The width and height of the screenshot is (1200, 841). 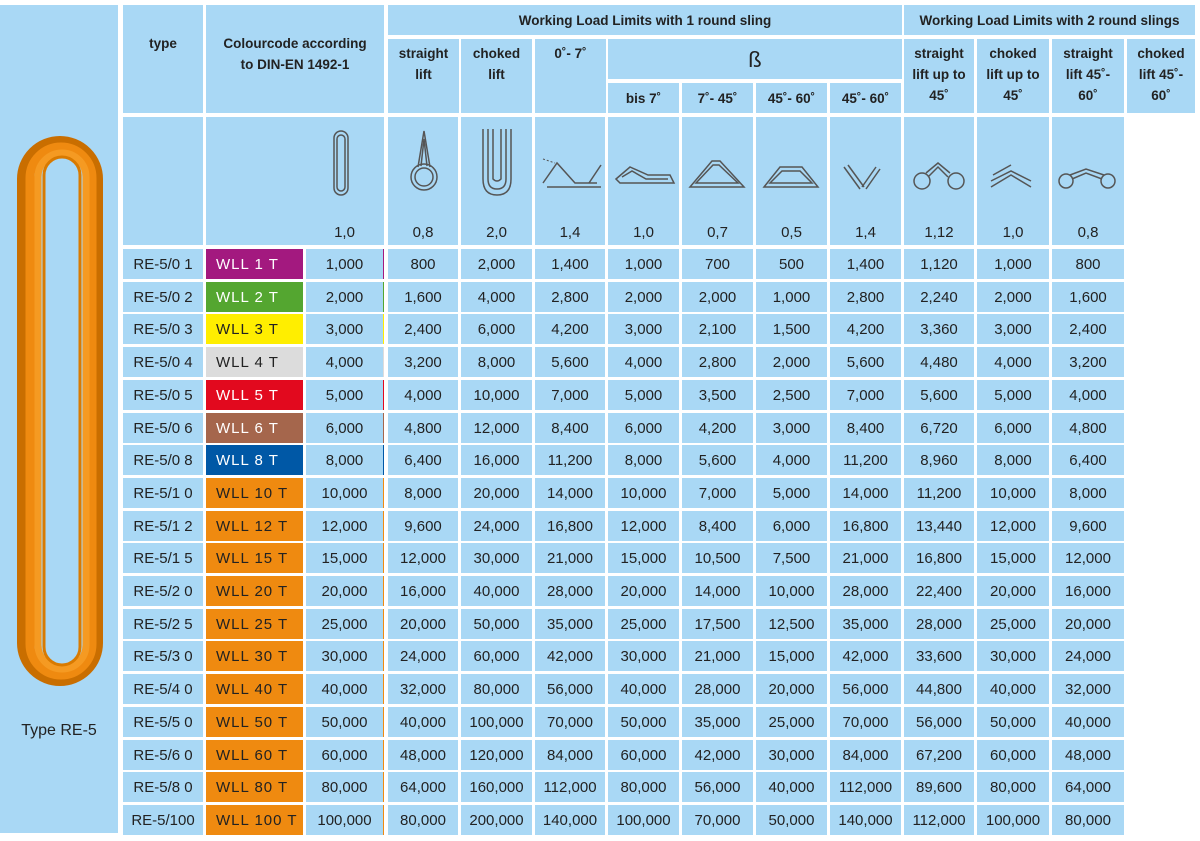 I want to click on wll-value: 4,000, so click(x=344, y=362).